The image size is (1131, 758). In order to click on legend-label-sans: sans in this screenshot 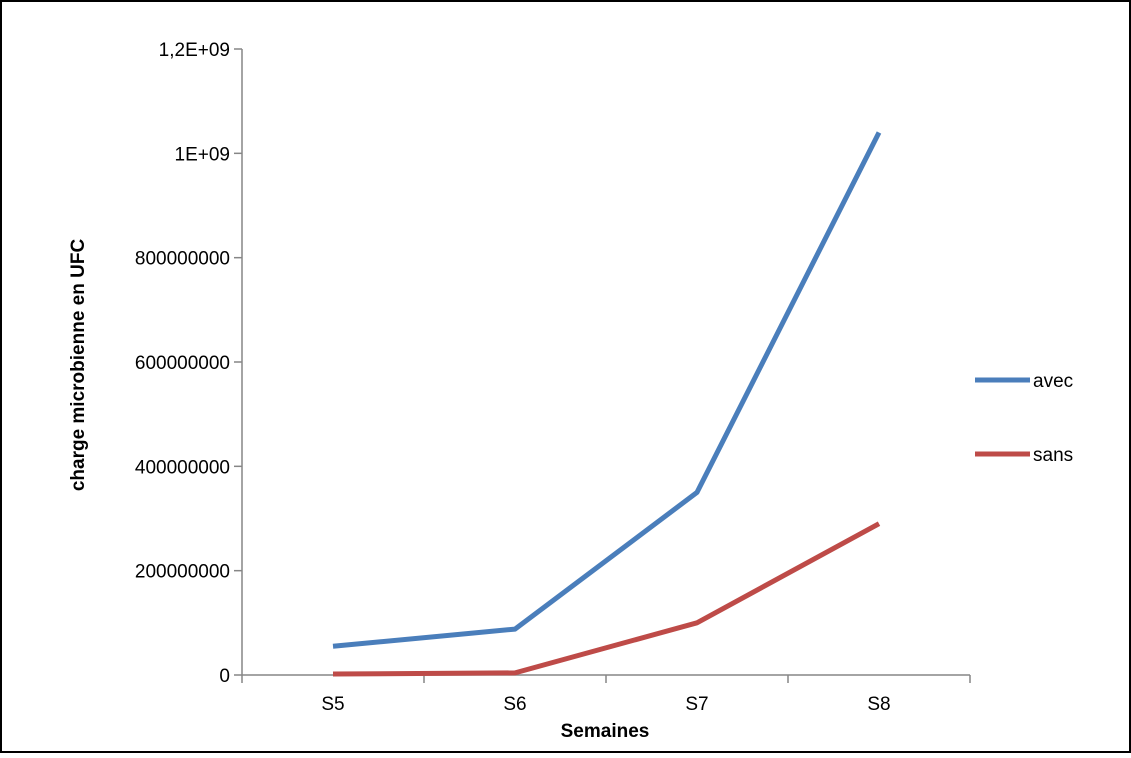, I will do `click(1053, 455)`.